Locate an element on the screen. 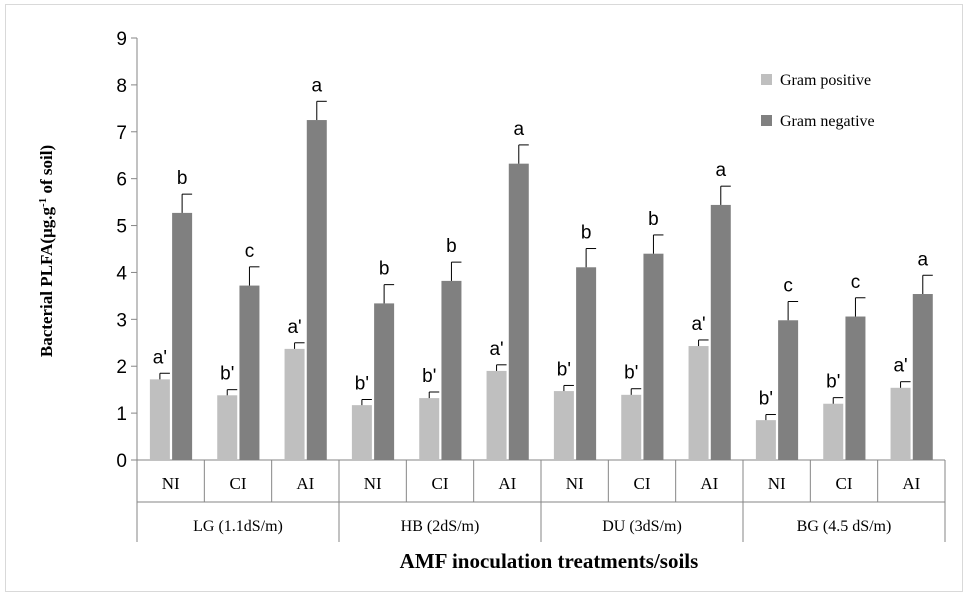  y-tick-label: 3 is located at coordinates (121, 320).